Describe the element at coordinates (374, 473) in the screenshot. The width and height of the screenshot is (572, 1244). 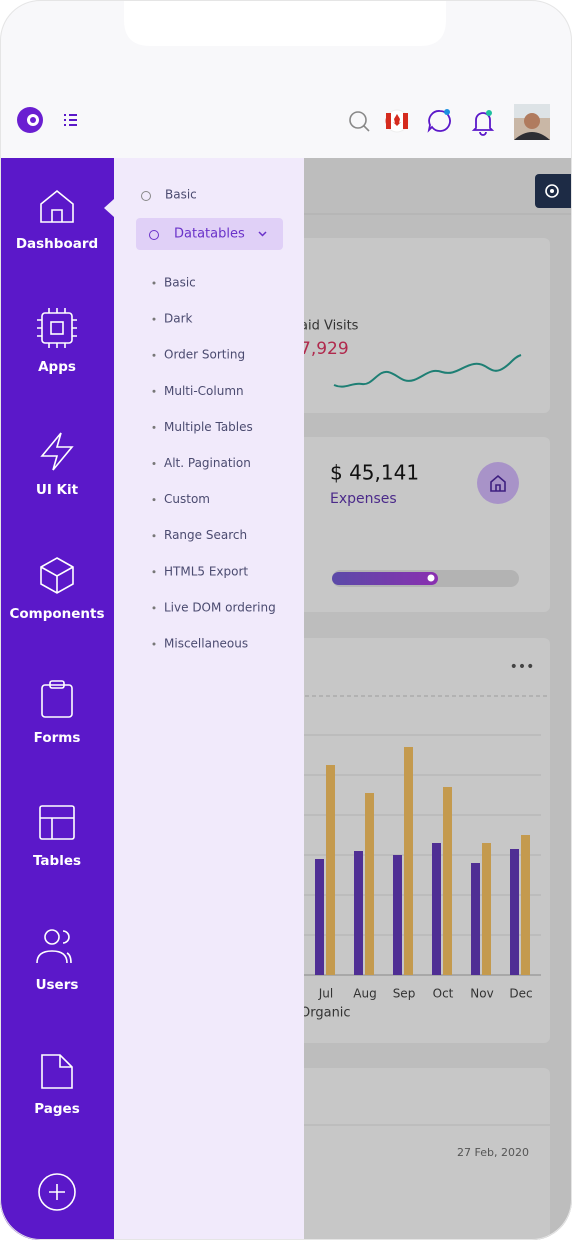
I see `expenses-value: $ 45,141` at that location.